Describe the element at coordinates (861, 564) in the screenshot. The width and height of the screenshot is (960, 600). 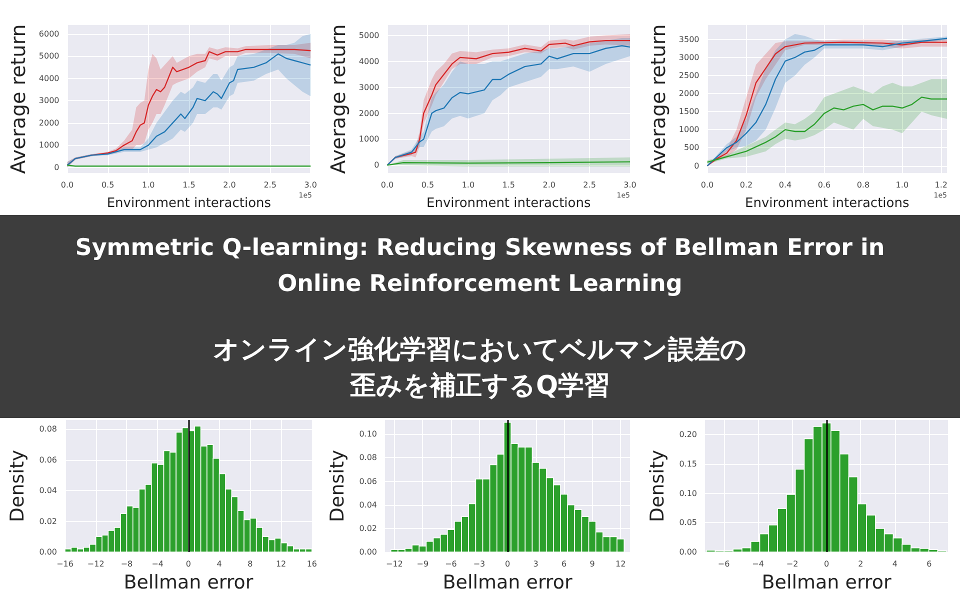
I see `x-tick-label: 2` at that location.